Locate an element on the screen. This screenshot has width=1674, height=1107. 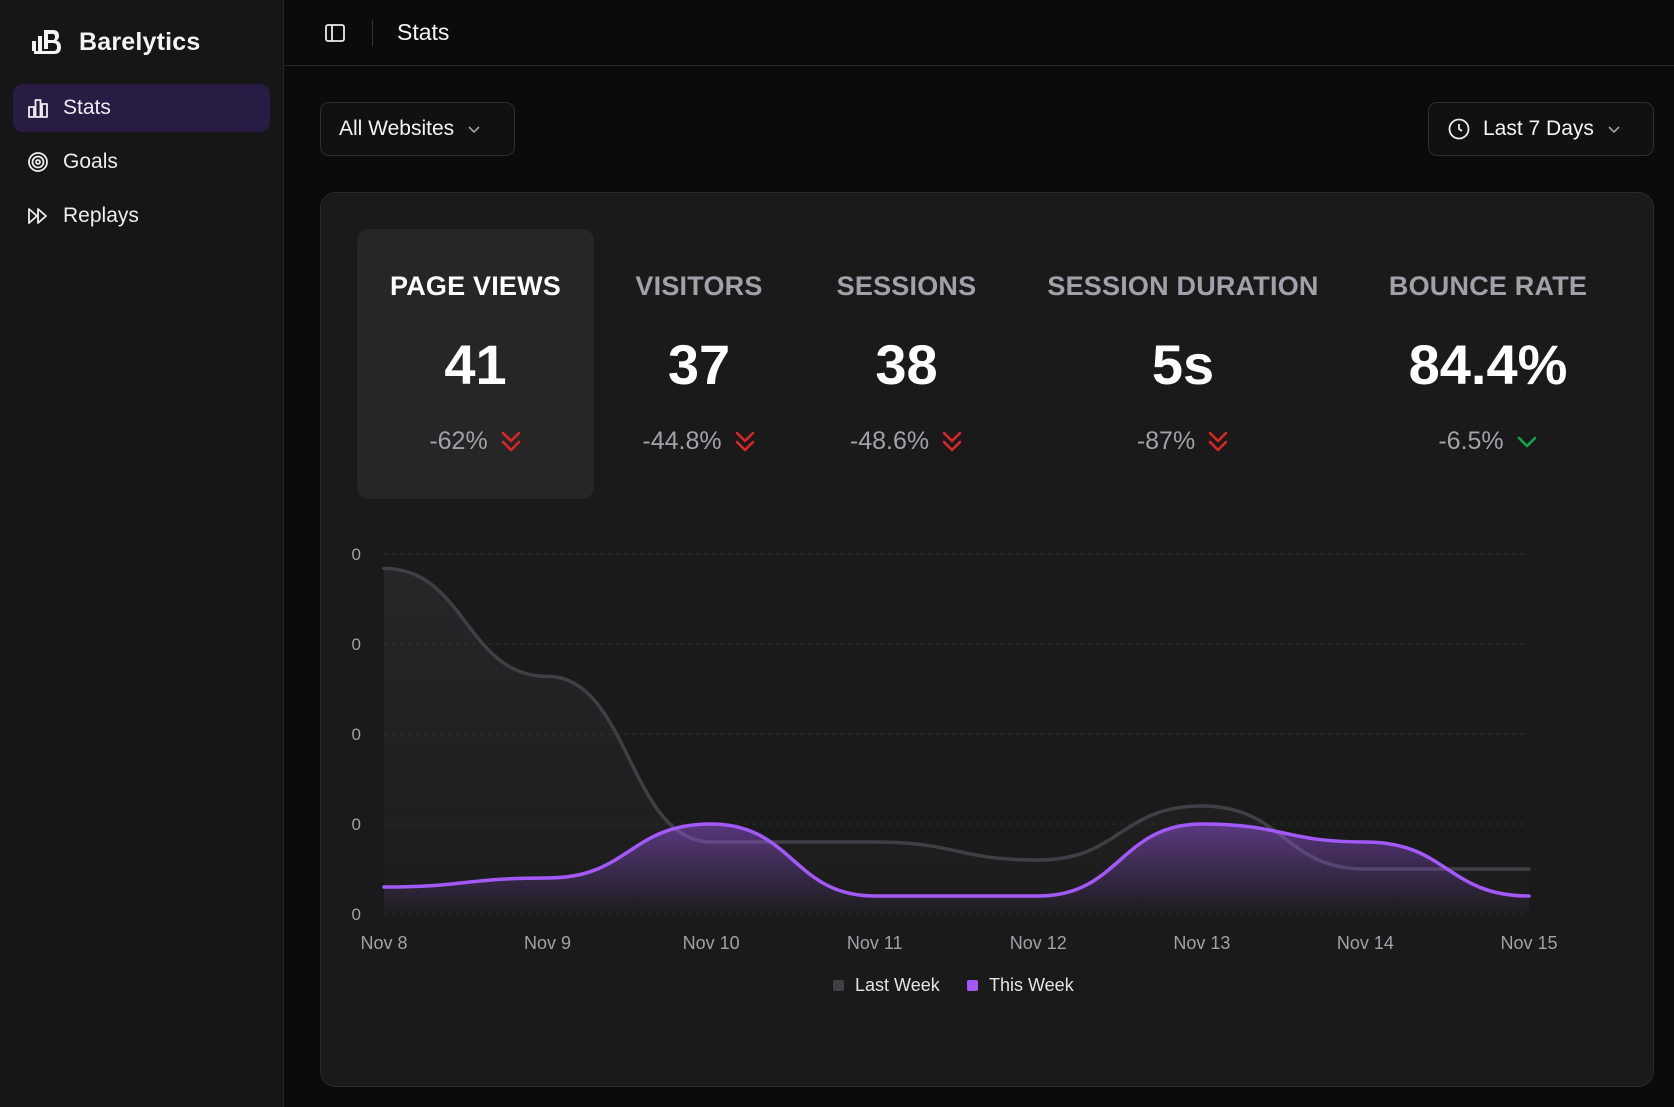
metric-change-value: -62% is located at coordinates (458, 441).